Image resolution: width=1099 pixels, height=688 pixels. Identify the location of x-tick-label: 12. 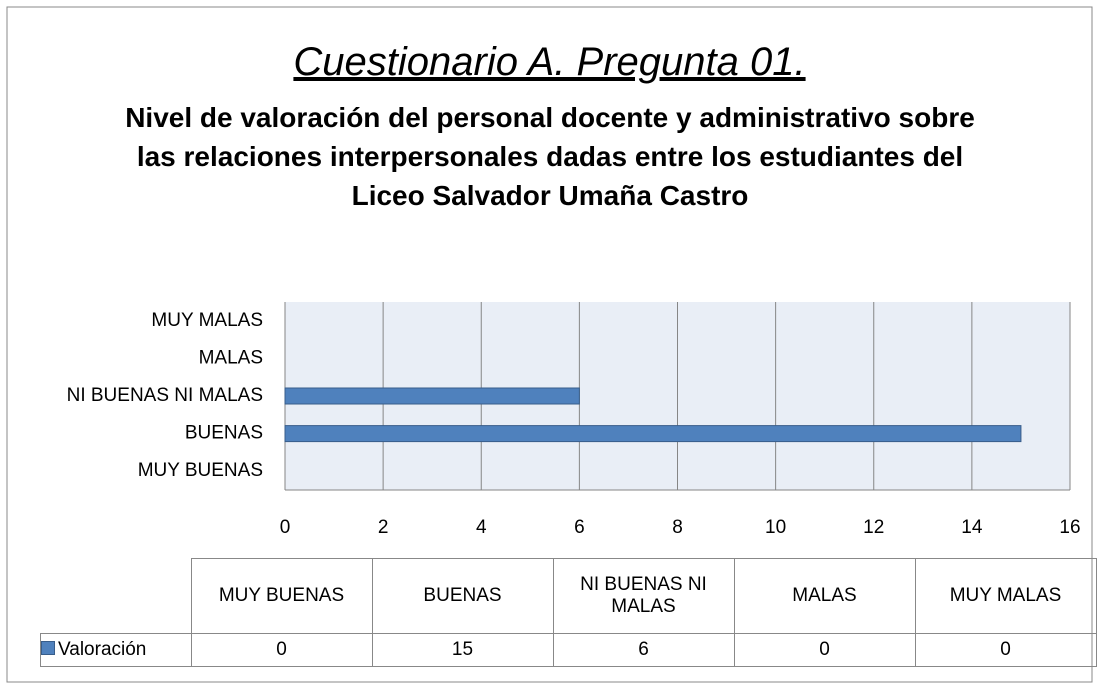
(873, 527).